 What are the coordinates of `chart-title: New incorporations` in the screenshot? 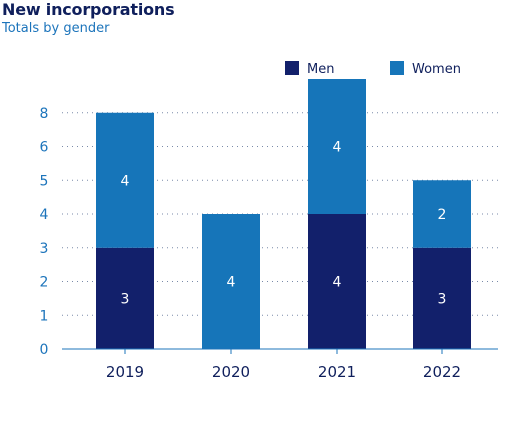 It's located at (88, 9).